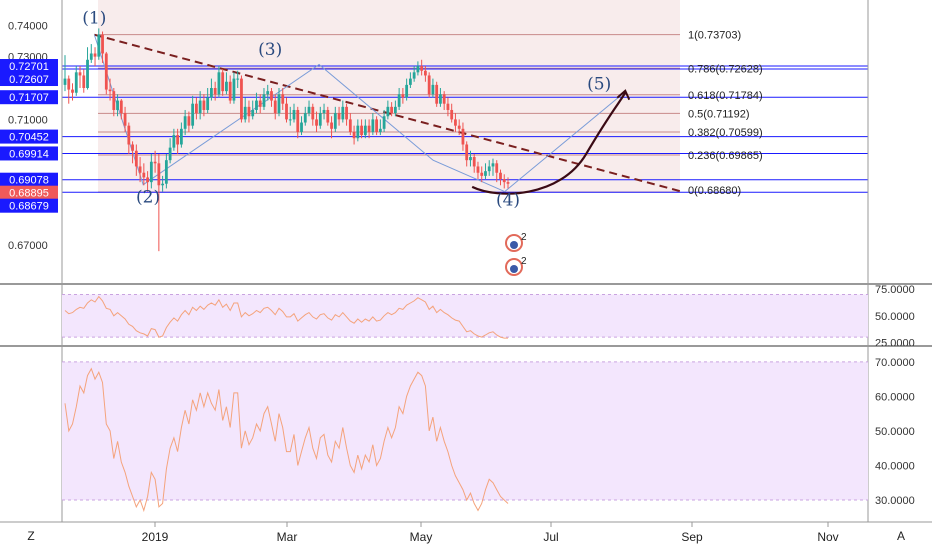 This screenshot has width=932, height=550. What do you see at coordinates (895, 343) in the screenshot?
I see `oscillator-axis-tick: 25.0000` at bounding box center [895, 343].